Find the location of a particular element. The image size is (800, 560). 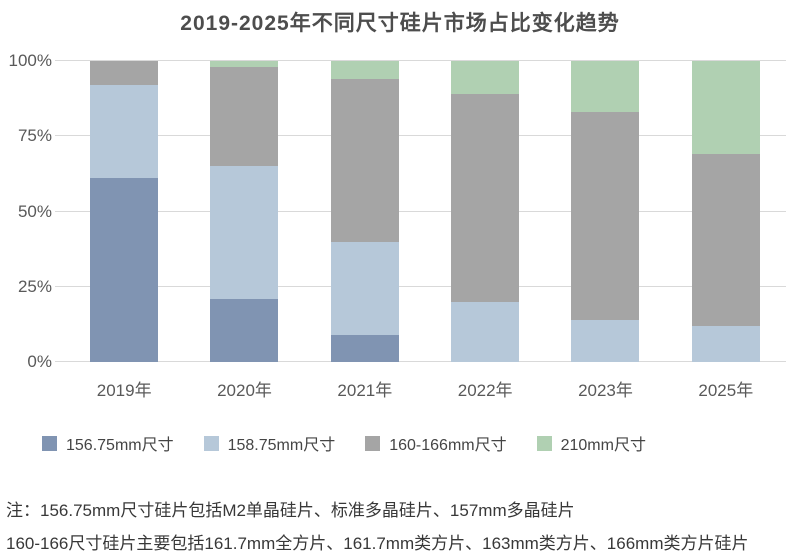

bar-2023年 is located at coordinates (605, 211).